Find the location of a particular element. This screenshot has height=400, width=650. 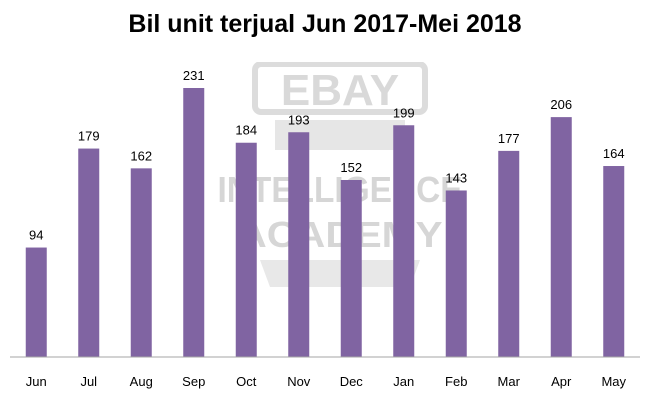

x-tick-label-may: May is located at coordinates (613, 381).